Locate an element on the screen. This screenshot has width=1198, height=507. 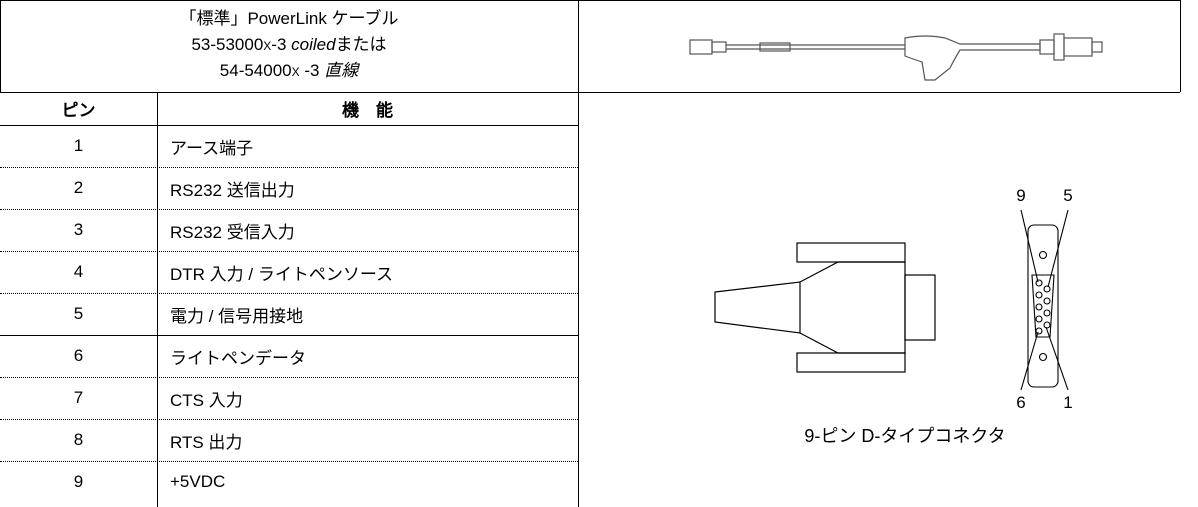
text: coiled is located at coordinates (313, 44).